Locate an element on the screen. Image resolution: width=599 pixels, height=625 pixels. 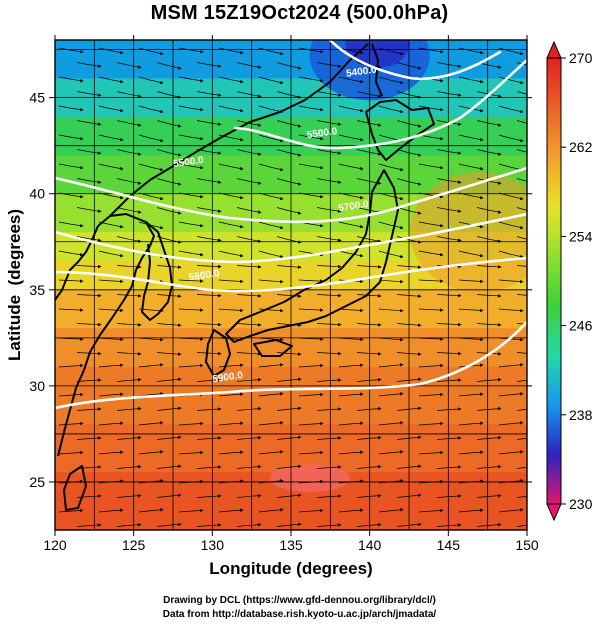
coastline-taiwan is located at coordinates (75, 488).